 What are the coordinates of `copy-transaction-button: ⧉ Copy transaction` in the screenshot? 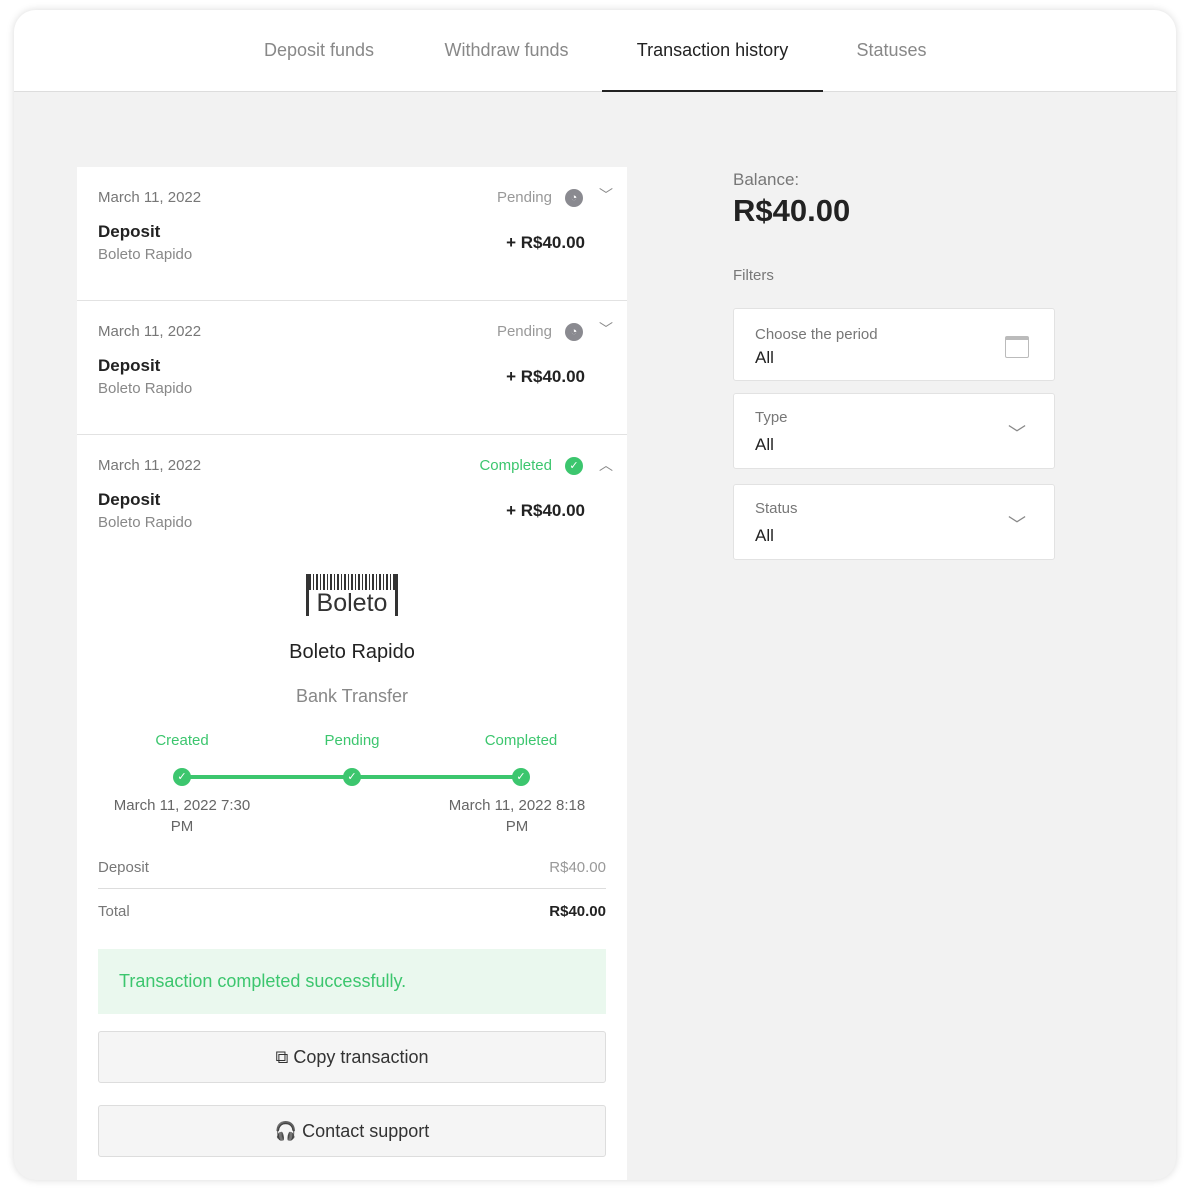 It's located at (352, 1057).